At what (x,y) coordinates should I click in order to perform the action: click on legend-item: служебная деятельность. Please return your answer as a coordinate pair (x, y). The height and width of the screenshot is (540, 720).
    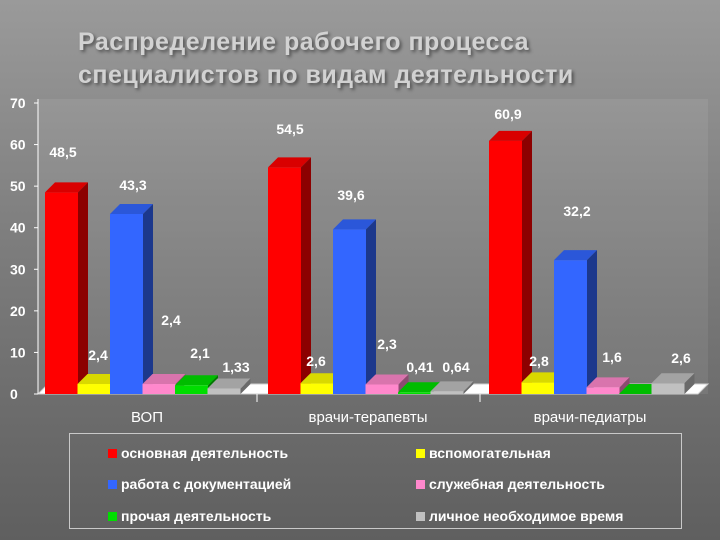
    Looking at the image, I should click on (510, 484).